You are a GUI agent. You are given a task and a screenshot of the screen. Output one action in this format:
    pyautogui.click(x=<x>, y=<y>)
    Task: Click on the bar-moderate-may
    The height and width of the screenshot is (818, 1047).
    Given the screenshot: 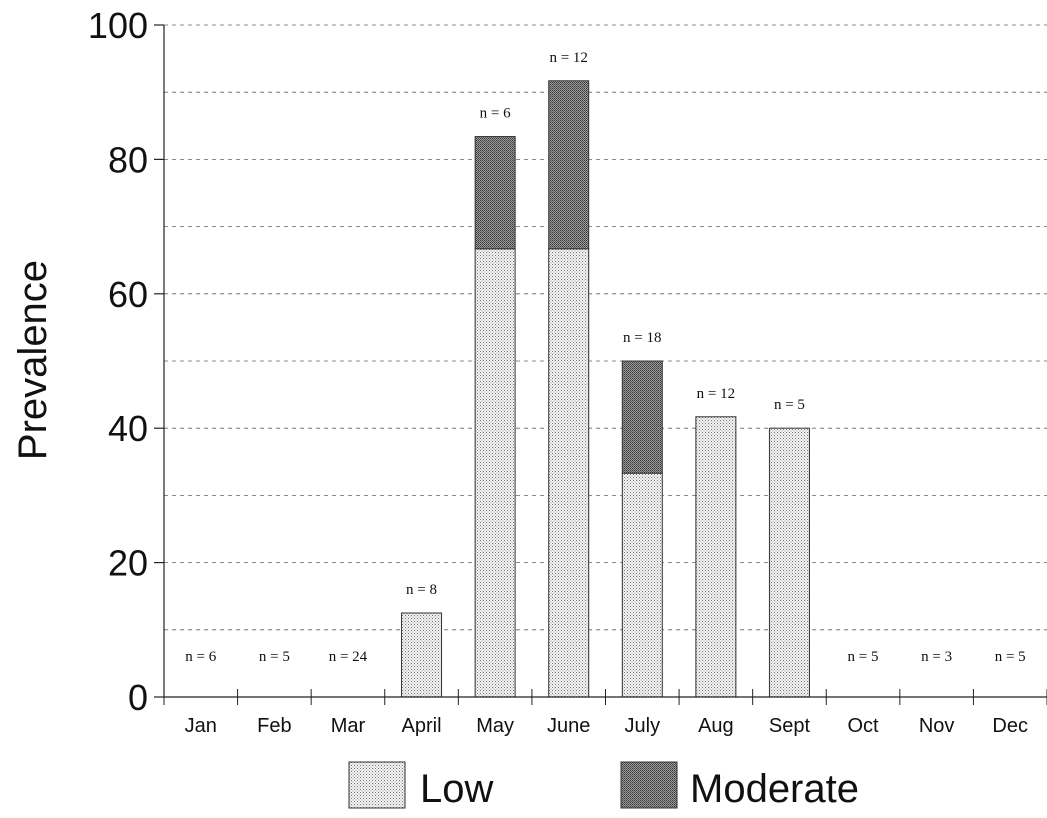 What is the action you would take?
    pyautogui.click(x=495, y=193)
    